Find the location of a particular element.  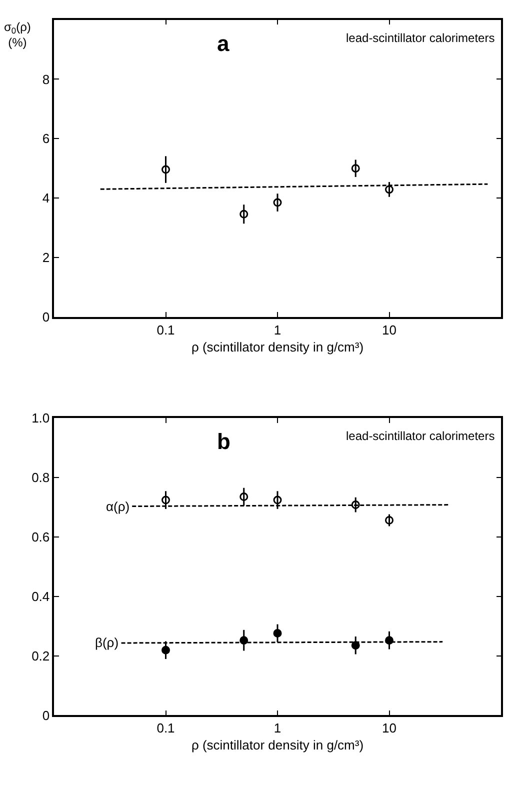

series-label: α(ρ) is located at coordinates (118, 506).